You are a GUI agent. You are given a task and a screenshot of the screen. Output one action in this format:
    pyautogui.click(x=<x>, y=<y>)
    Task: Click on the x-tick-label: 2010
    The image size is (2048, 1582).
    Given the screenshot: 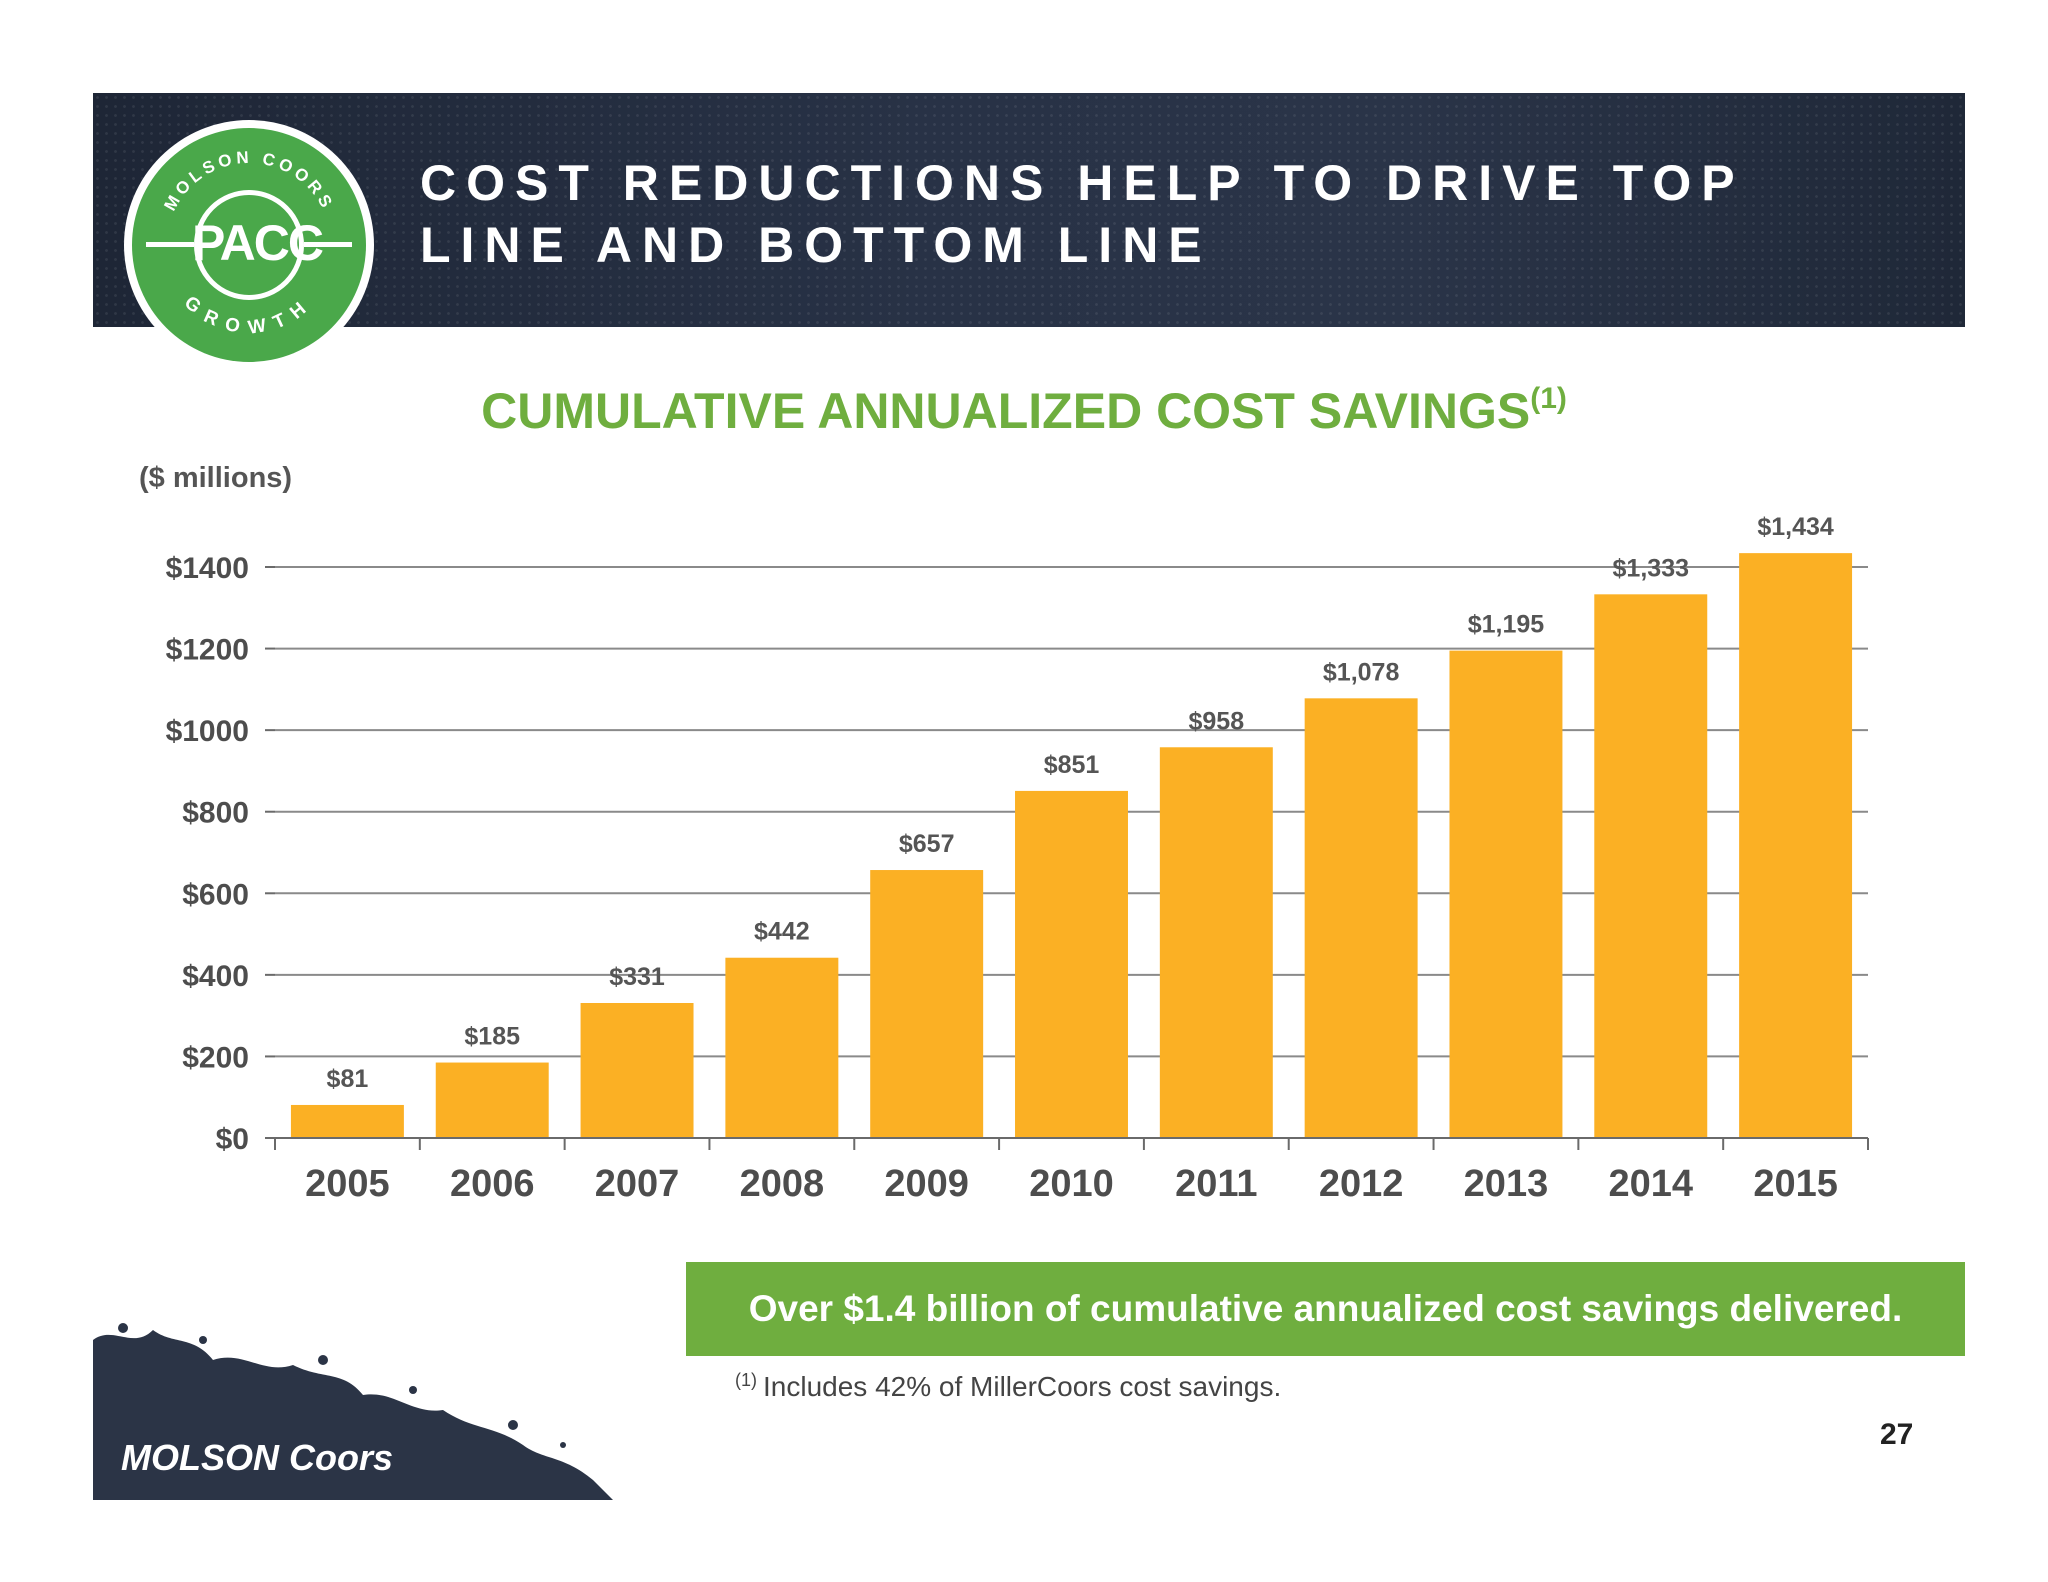 What is the action you would take?
    pyautogui.click(x=1071, y=1184)
    